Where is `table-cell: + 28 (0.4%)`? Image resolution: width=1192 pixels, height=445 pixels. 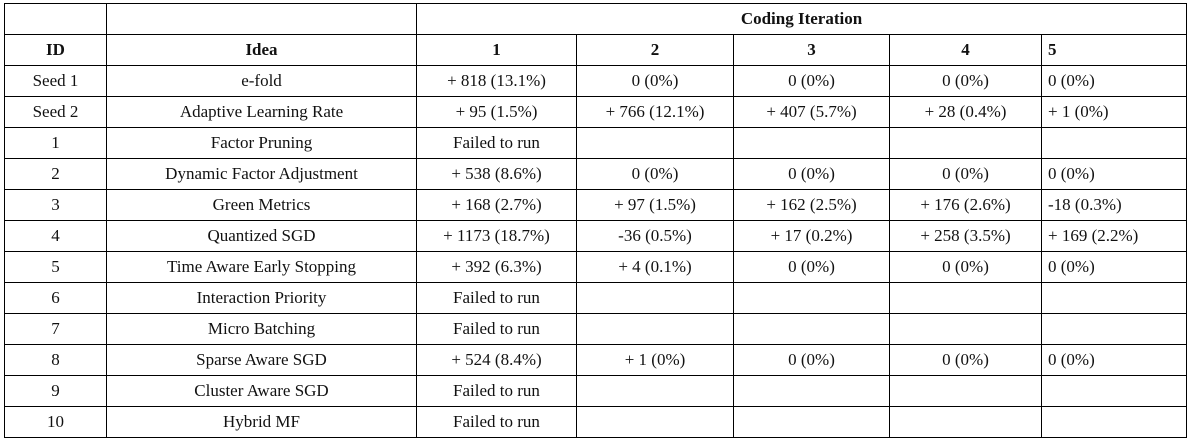
table-cell: + 28 (0.4%) is located at coordinates (965, 112).